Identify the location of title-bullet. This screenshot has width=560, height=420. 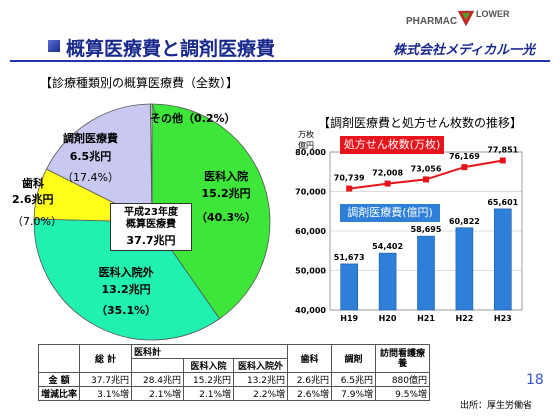
(54, 46).